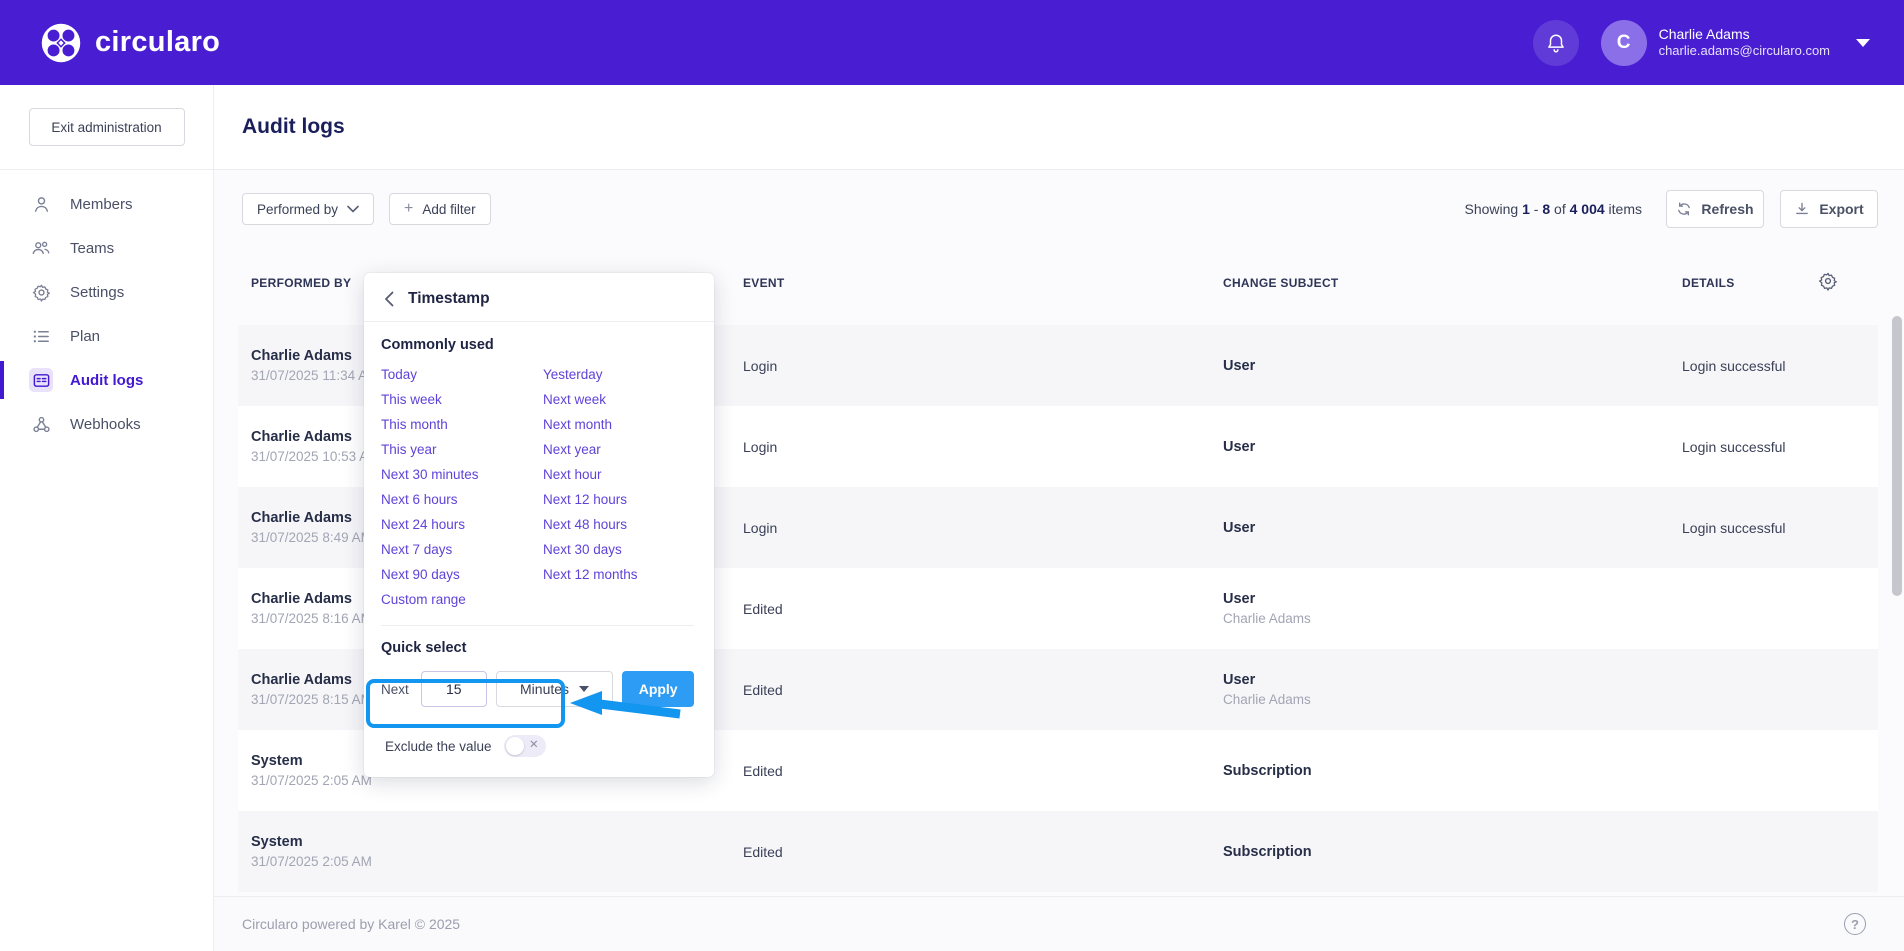 This screenshot has height=951, width=1904. I want to click on subject-name: Subscription, so click(1267, 770).